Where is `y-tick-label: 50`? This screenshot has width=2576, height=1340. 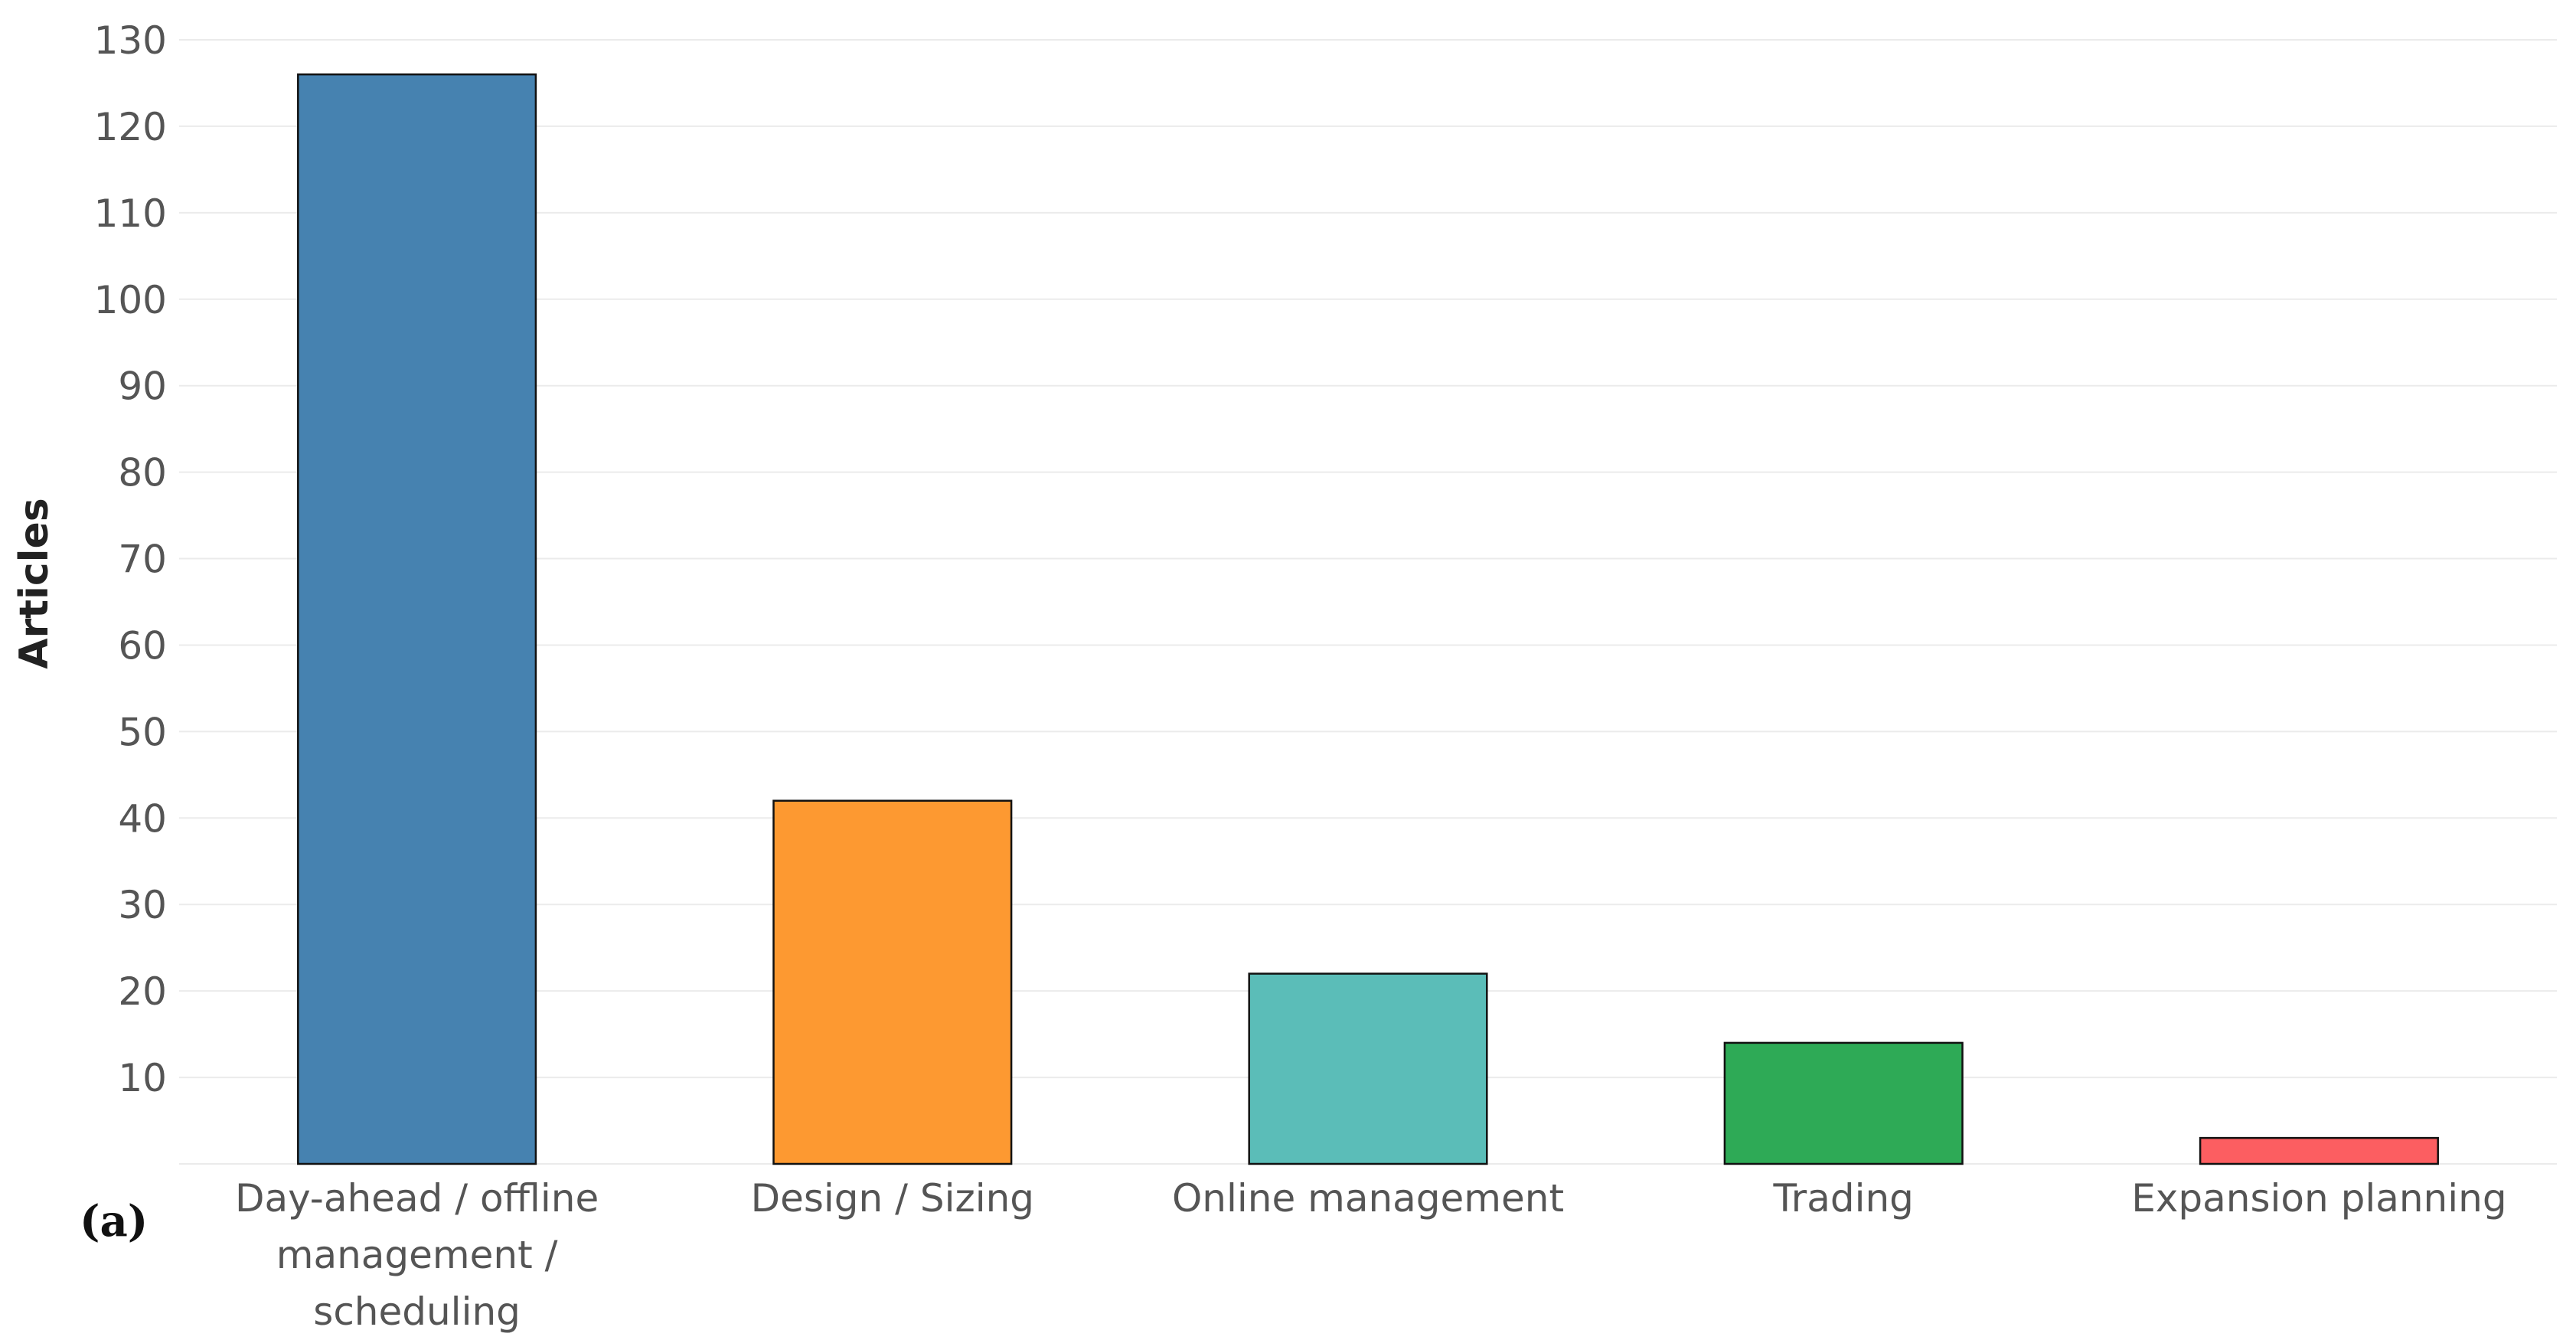
y-tick-label: 50 is located at coordinates (142, 732).